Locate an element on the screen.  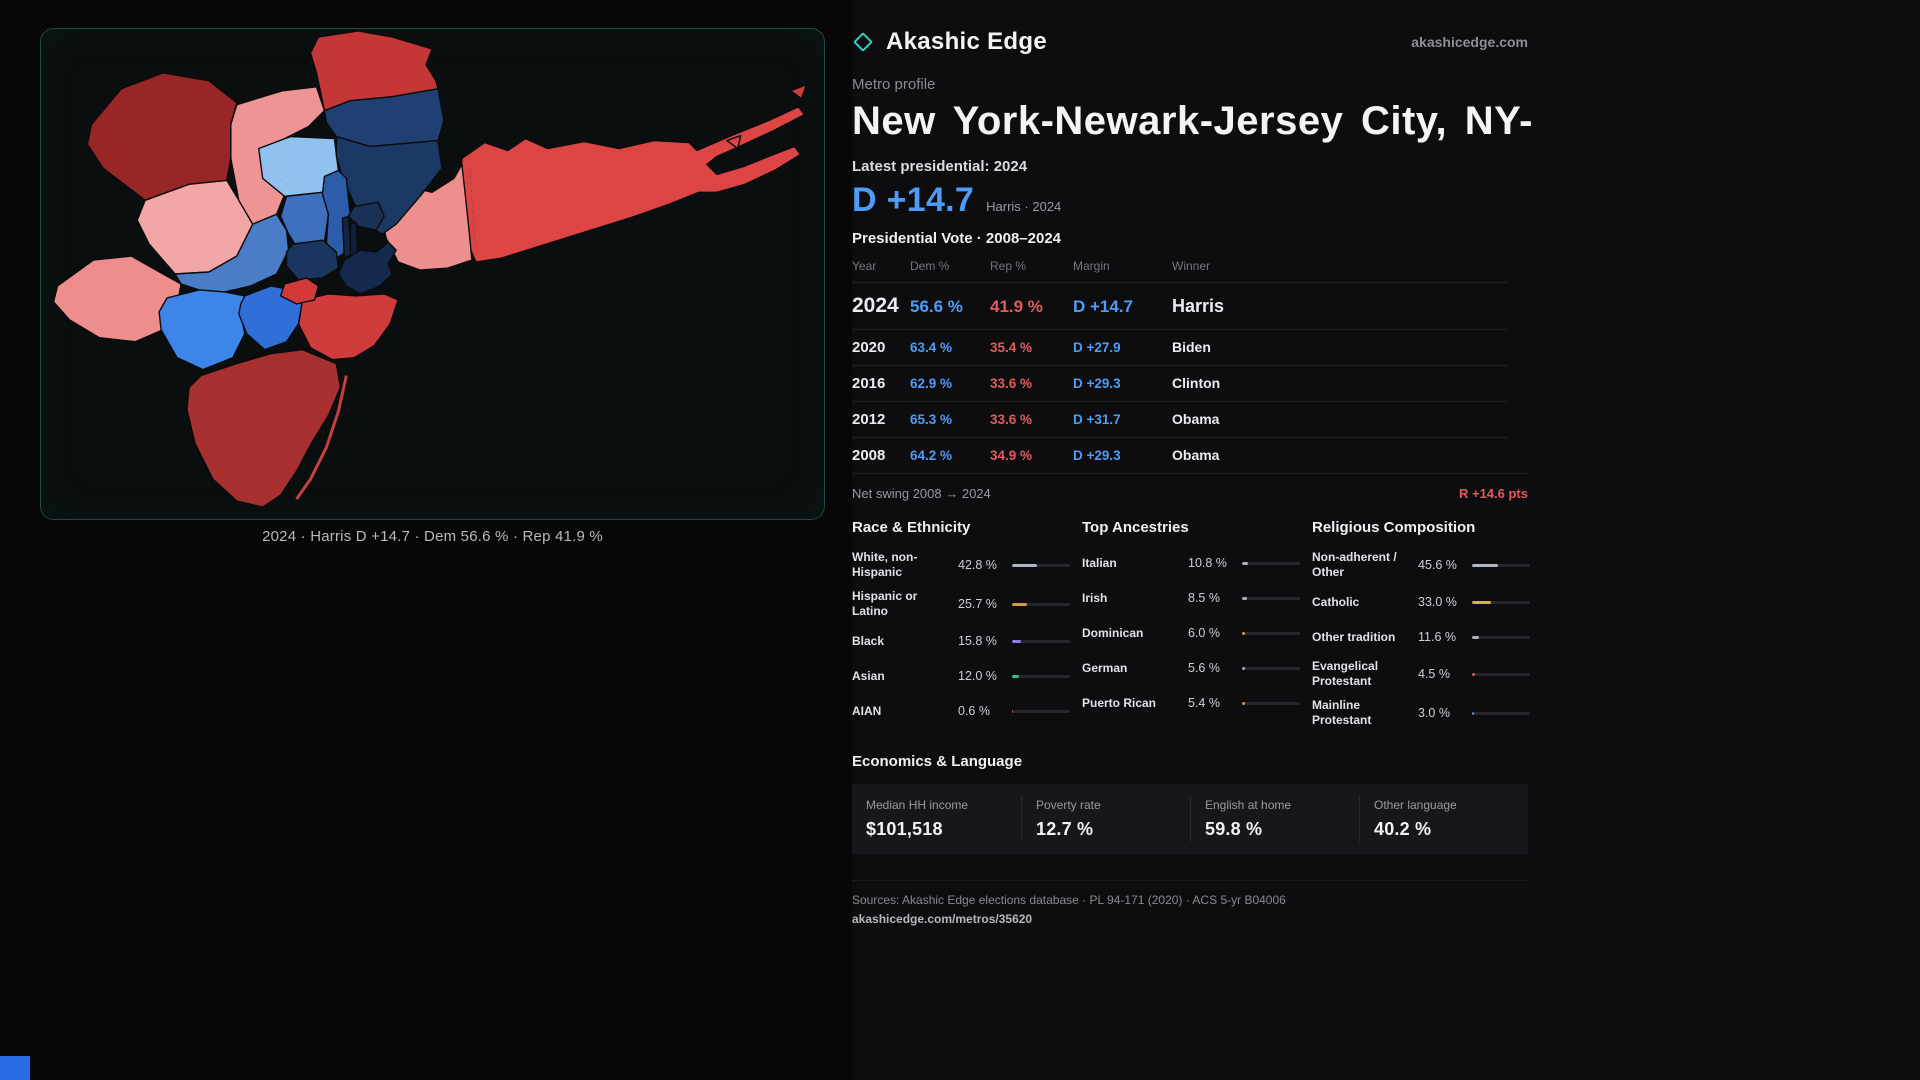
county-ocean is located at coordinates (264, 428).